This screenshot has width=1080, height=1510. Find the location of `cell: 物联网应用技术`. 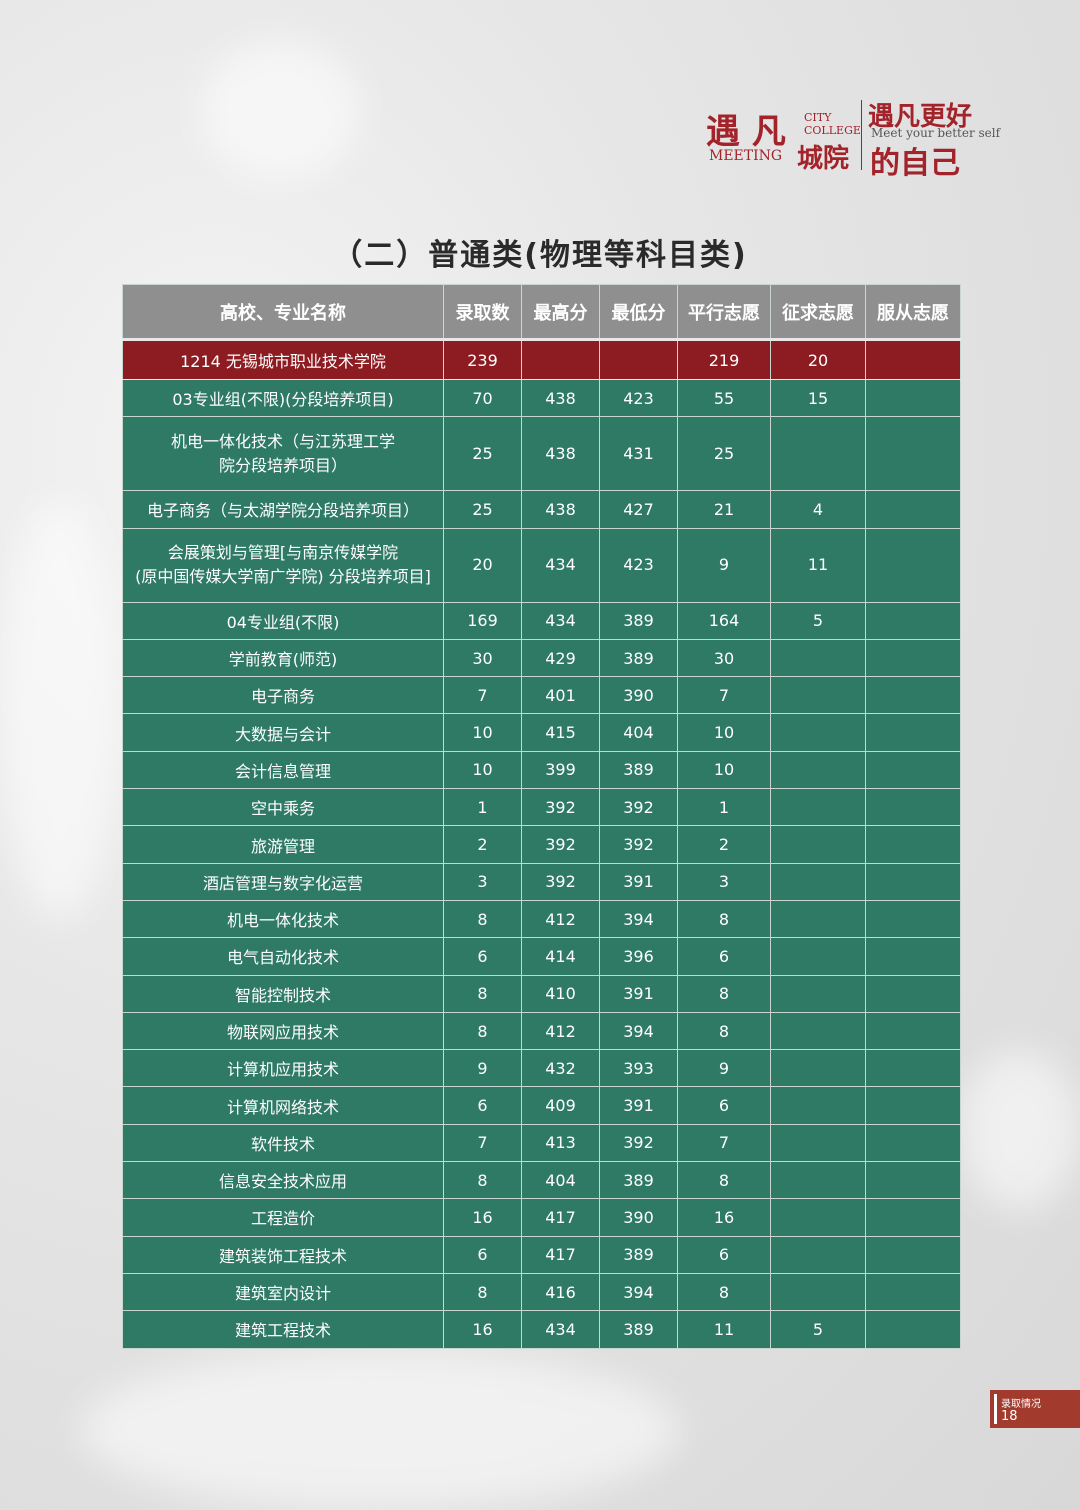

cell: 物联网应用技术 is located at coordinates (283, 1031).